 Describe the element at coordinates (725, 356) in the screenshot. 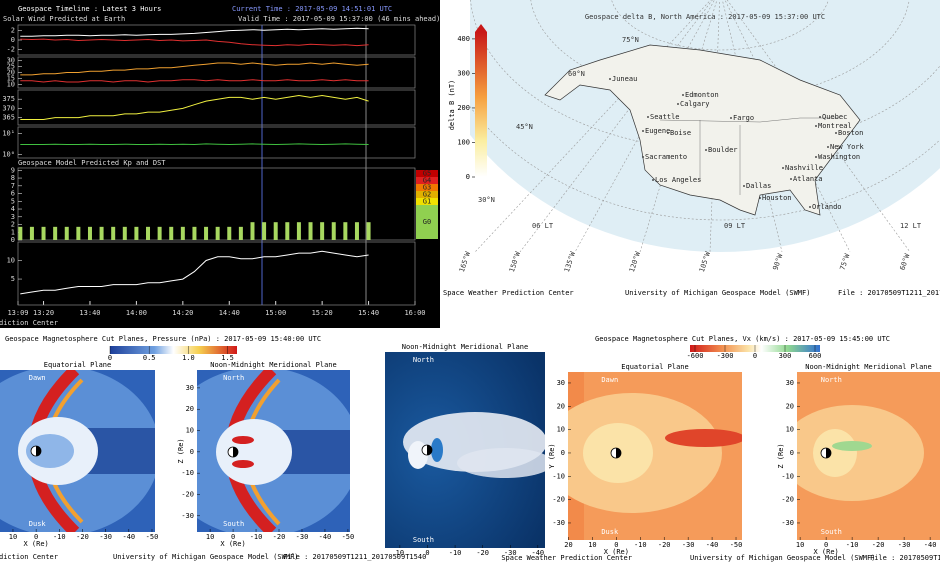

I see `colorbar-tick-label: -300` at that location.